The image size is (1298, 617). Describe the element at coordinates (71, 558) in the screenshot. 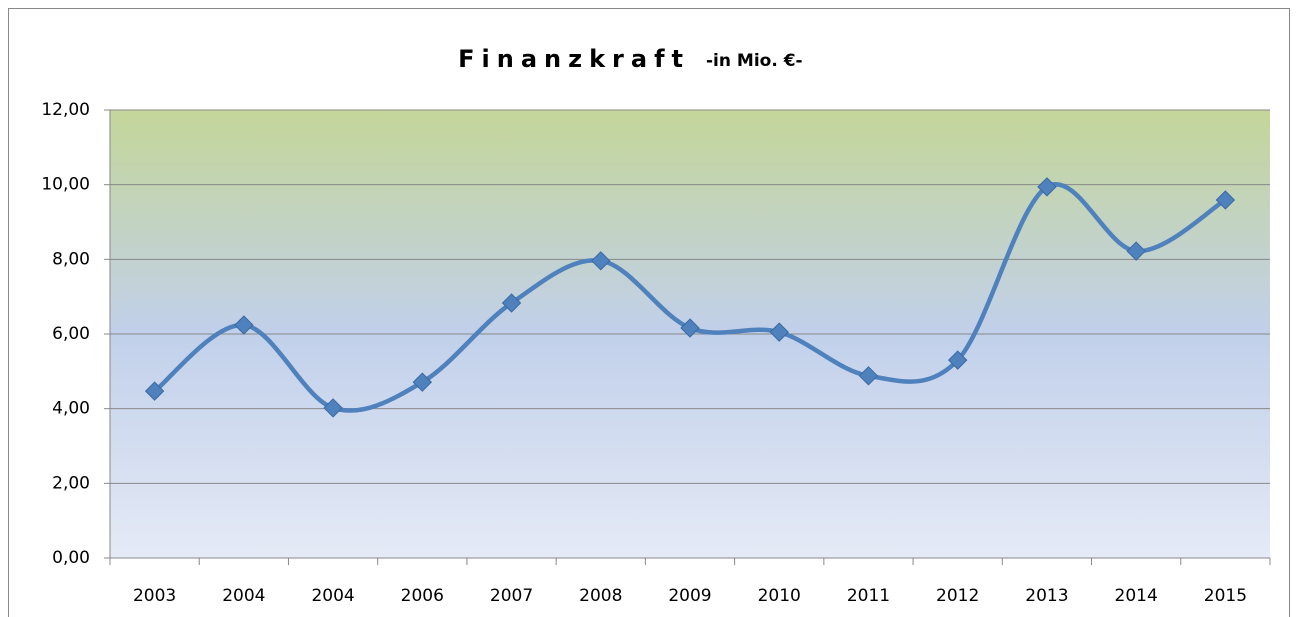

I see `y-tick-label: 0,00` at that location.